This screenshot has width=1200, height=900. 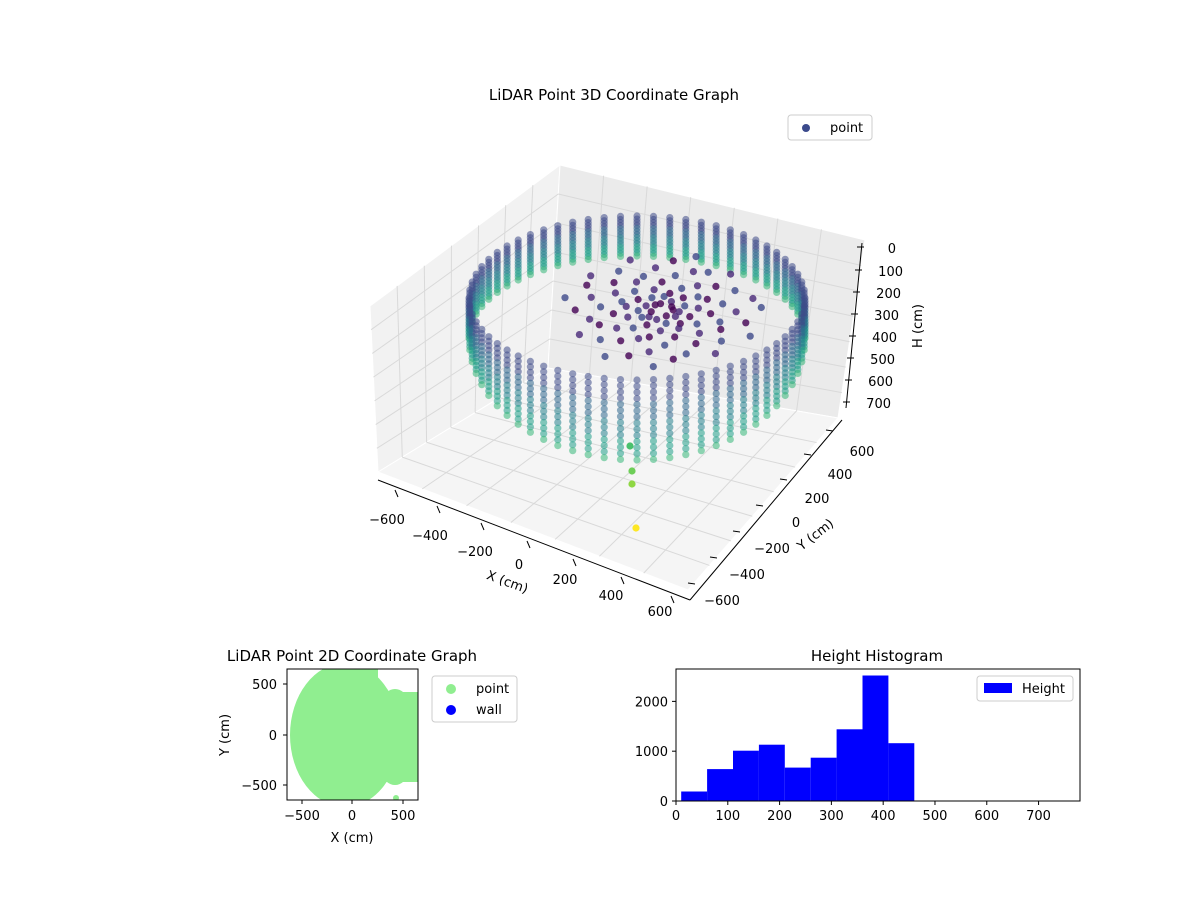 What do you see at coordinates (565, 580) in the screenshot?
I see `x-tick-label: 200` at bounding box center [565, 580].